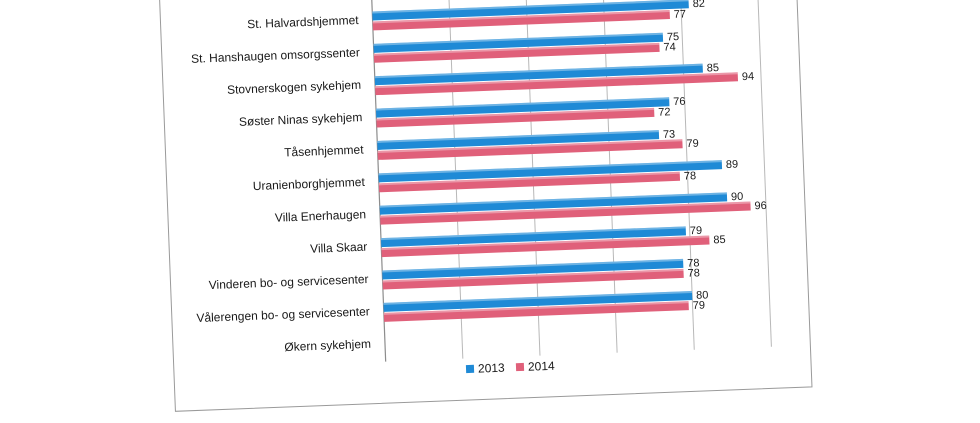 The height and width of the screenshot is (423, 980). I want to click on category-label: Tåsenhjemmet, so click(324, 150).